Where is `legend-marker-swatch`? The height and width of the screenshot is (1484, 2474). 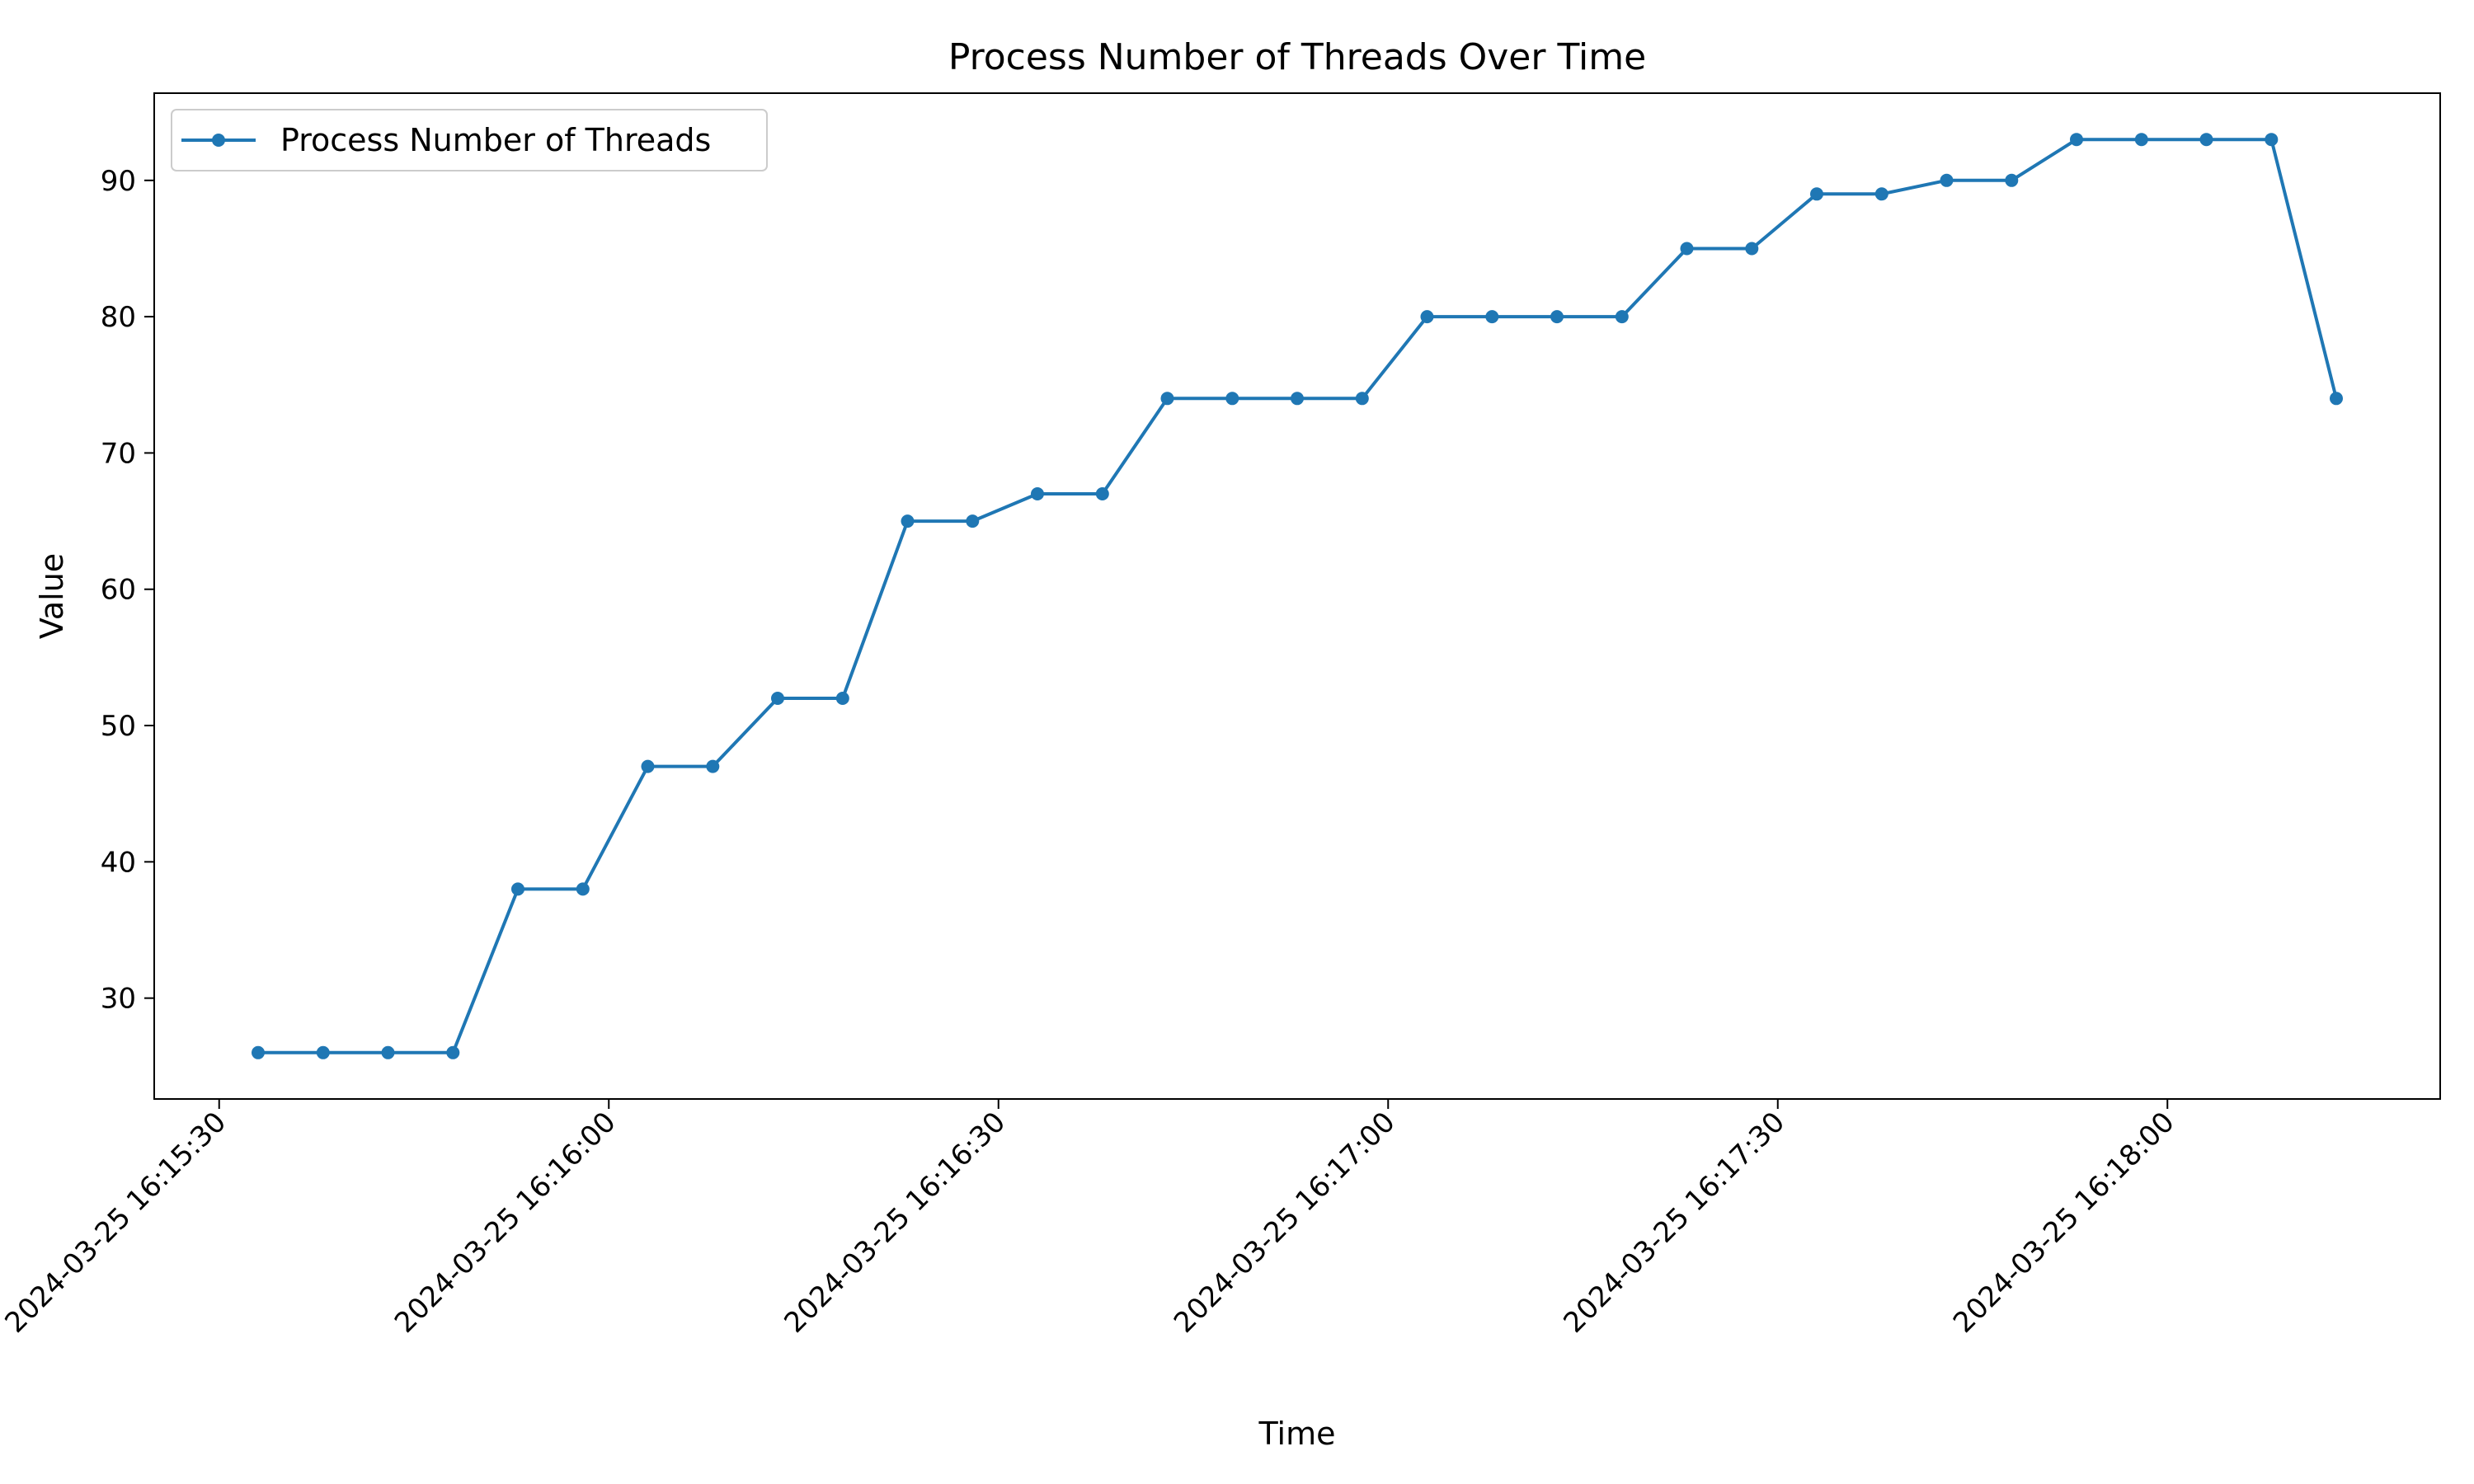 legend-marker-swatch is located at coordinates (218, 140).